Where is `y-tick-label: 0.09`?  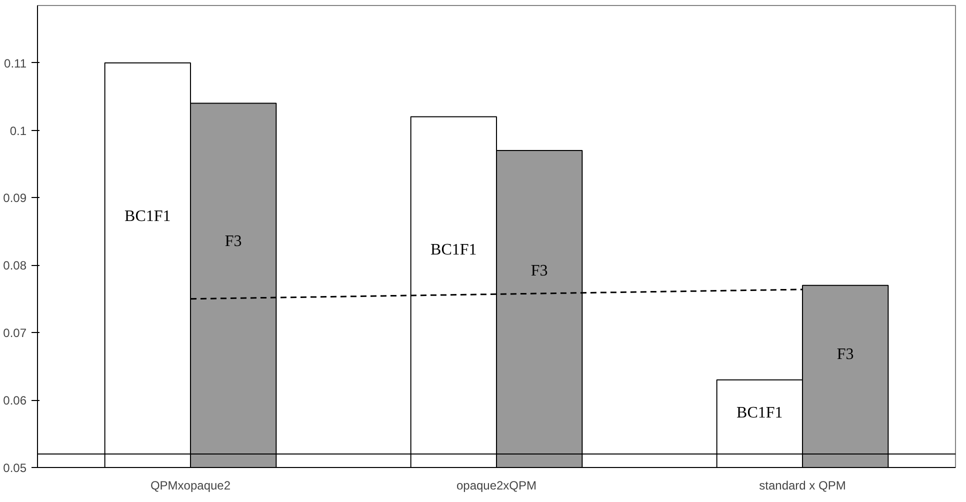
y-tick-label: 0.09 is located at coordinates (15, 198).